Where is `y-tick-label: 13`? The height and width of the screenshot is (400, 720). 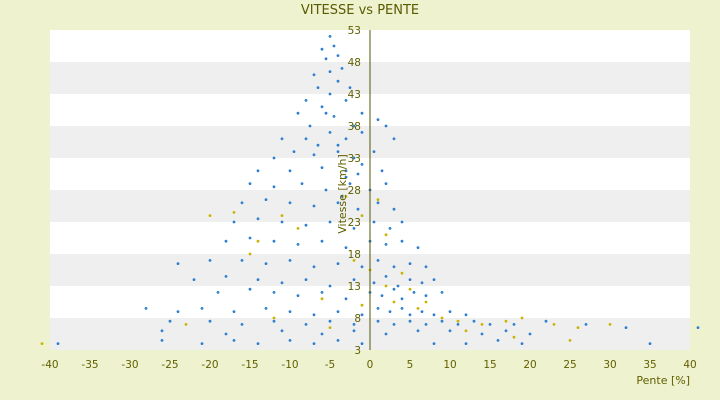 y-tick-label: 13 is located at coordinates (354, 287).